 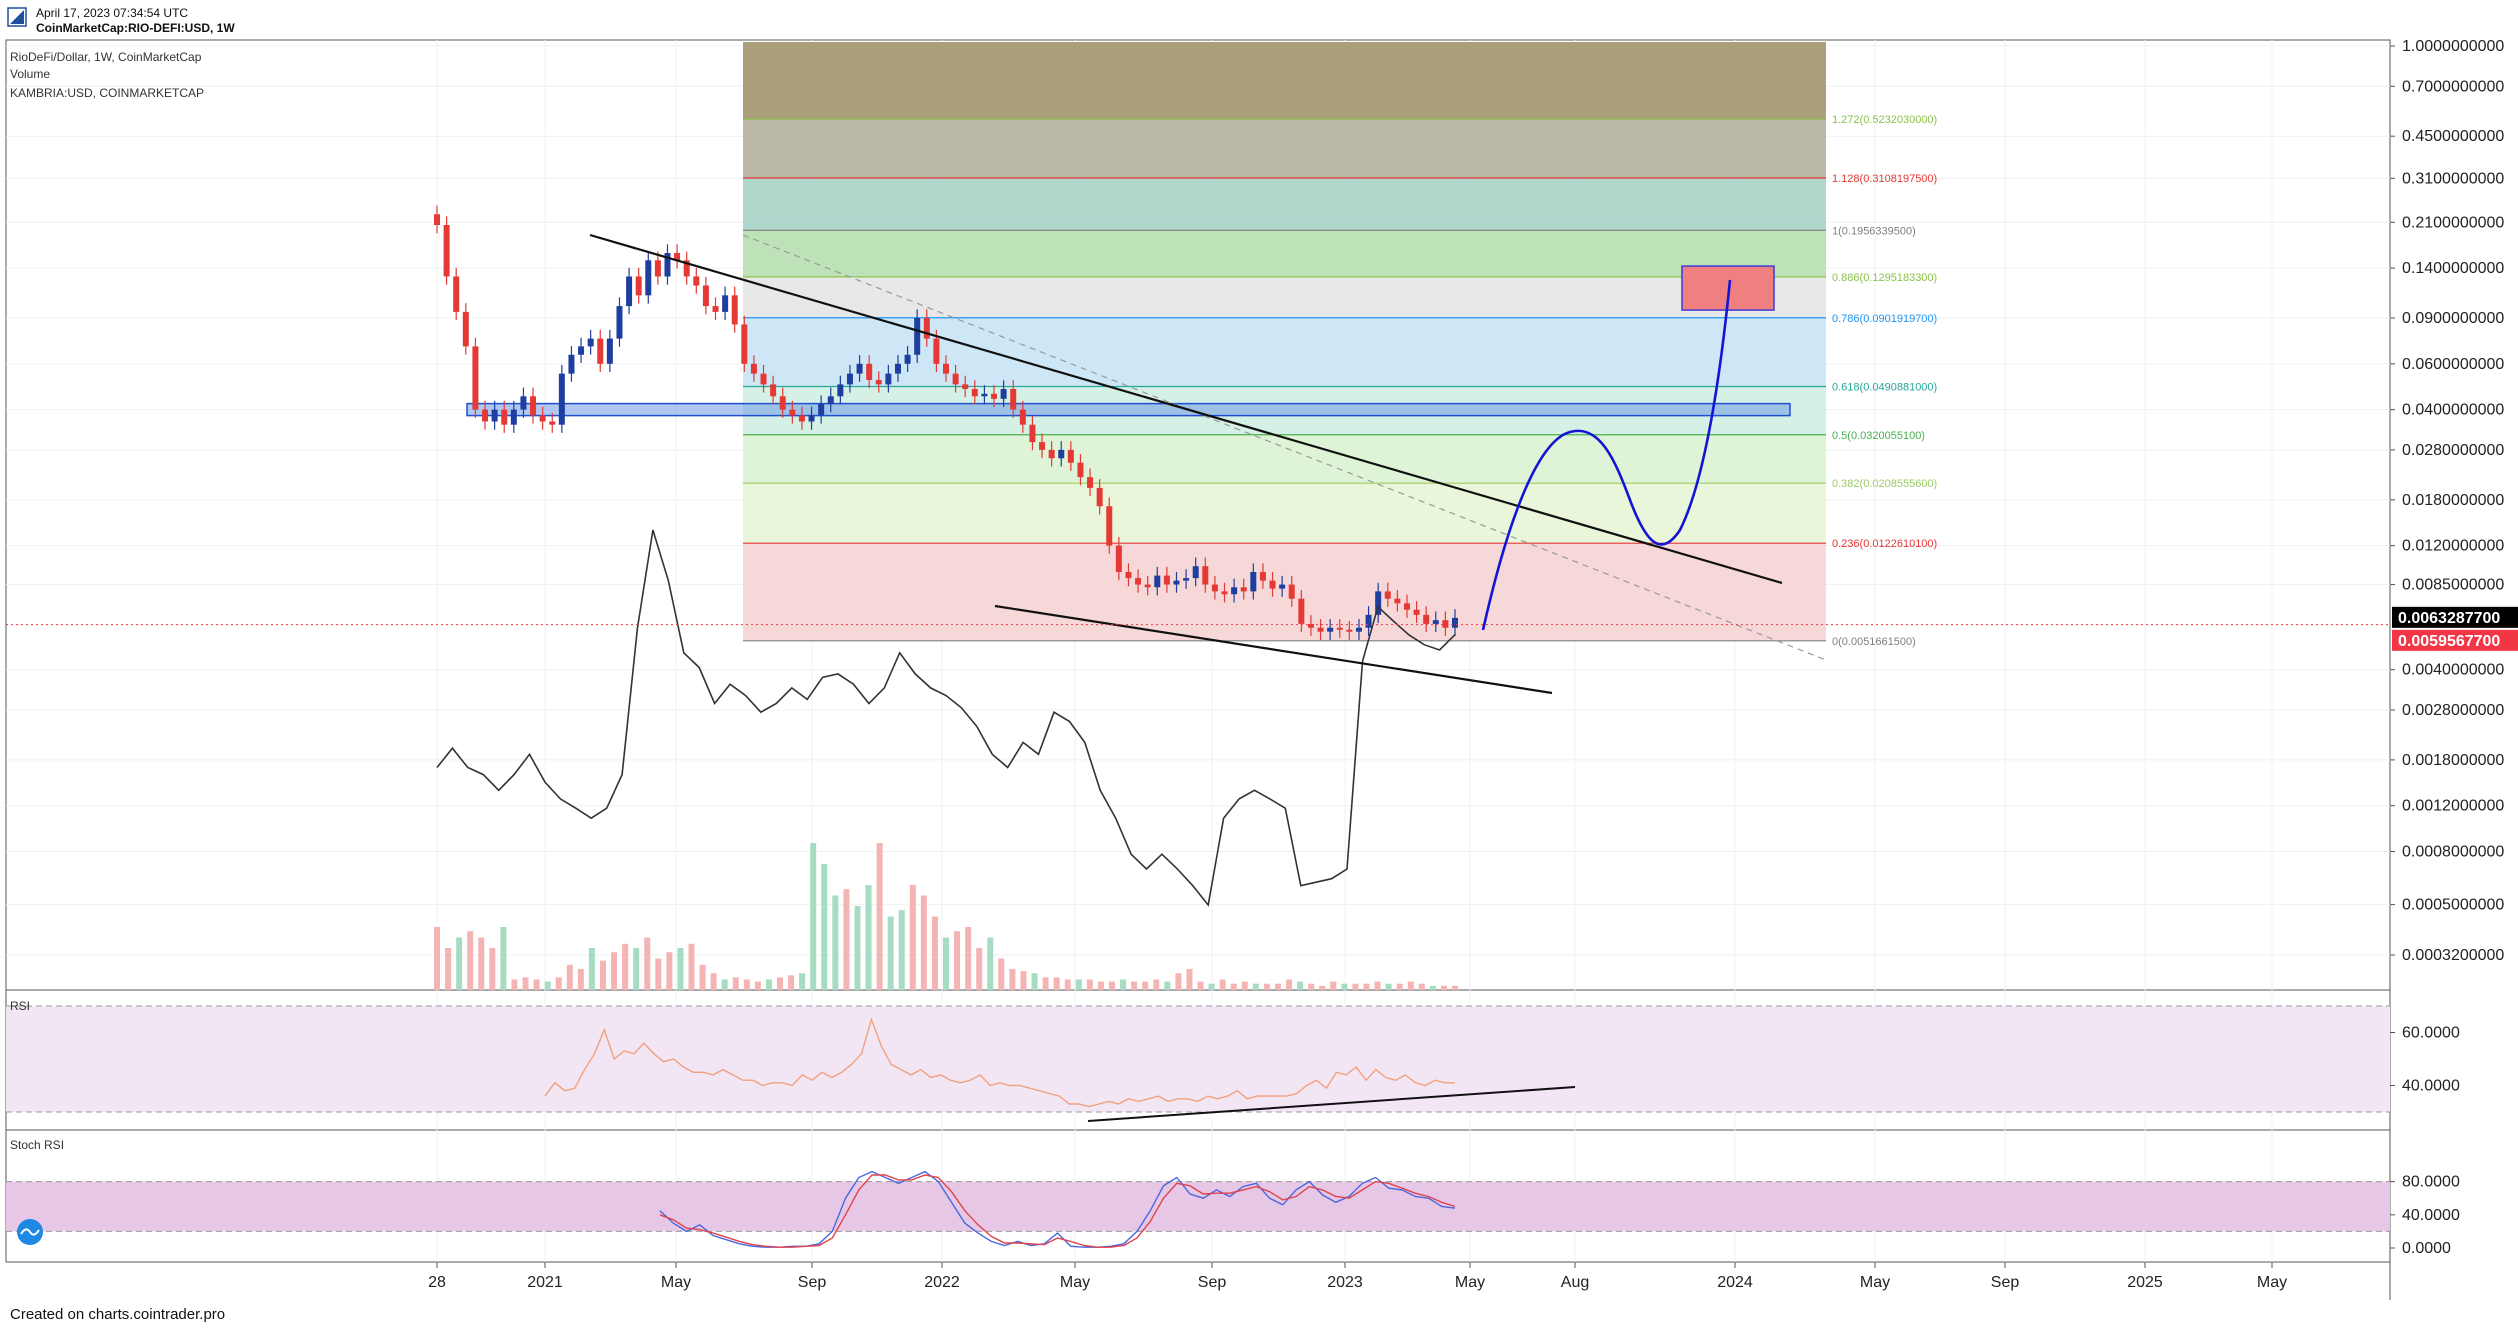 I want to click on logo-icon, so click(x=17, y=17).